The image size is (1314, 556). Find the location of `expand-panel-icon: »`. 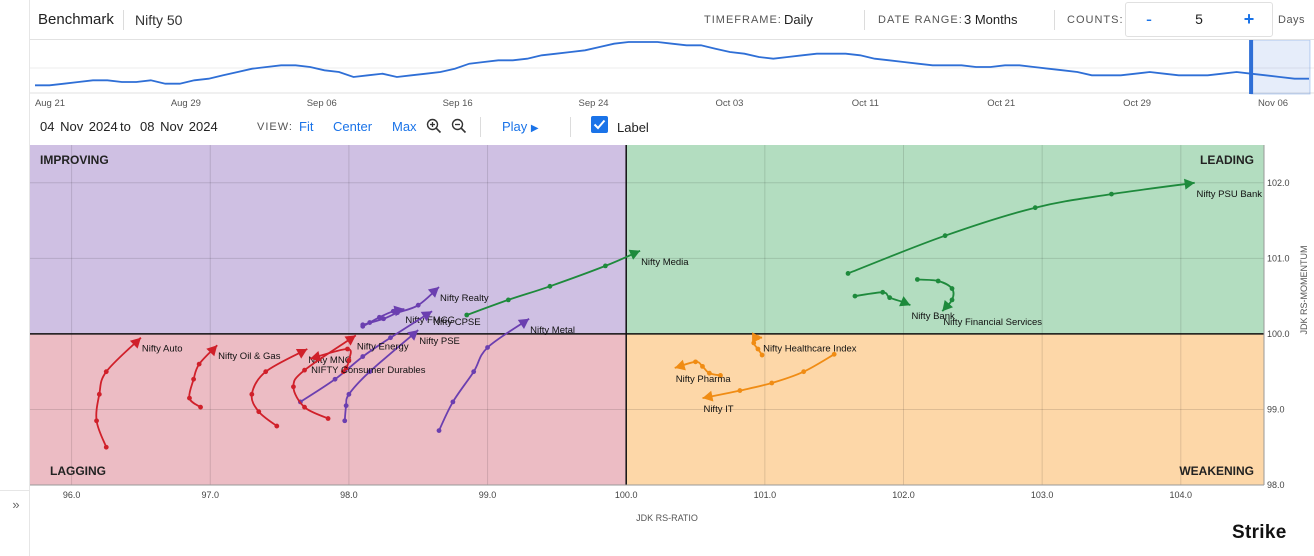

expand-panel-icon: » is located at coordinates (16, 504).